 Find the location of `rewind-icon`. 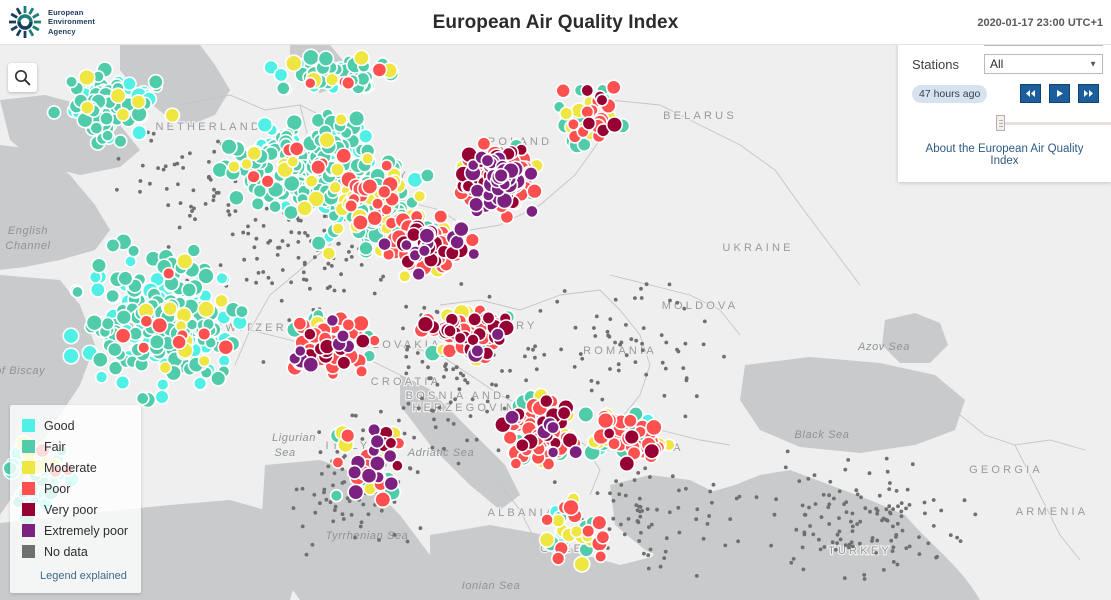

rewind-icon is located at coordinates (1030, 93).